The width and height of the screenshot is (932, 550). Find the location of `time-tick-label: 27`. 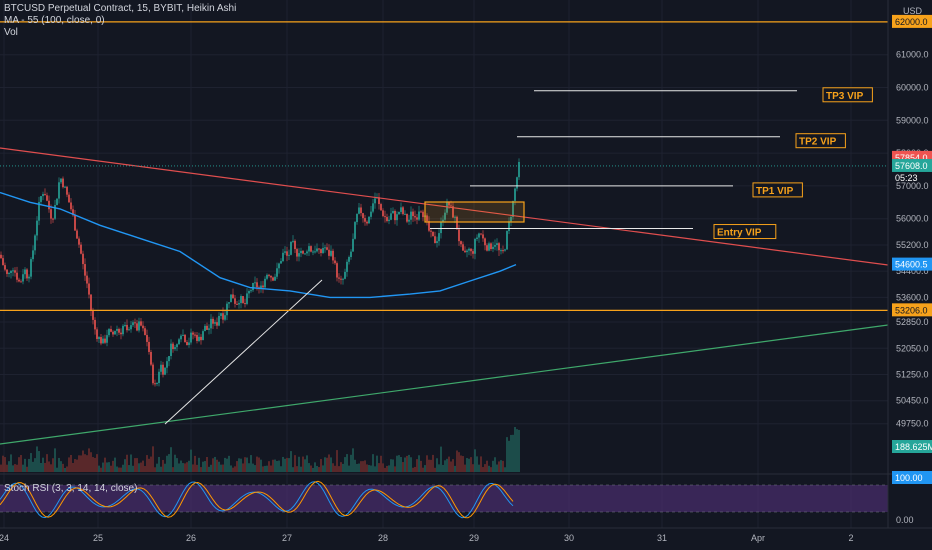

time-tick-label: 27 is located at coordinates (287, 538).